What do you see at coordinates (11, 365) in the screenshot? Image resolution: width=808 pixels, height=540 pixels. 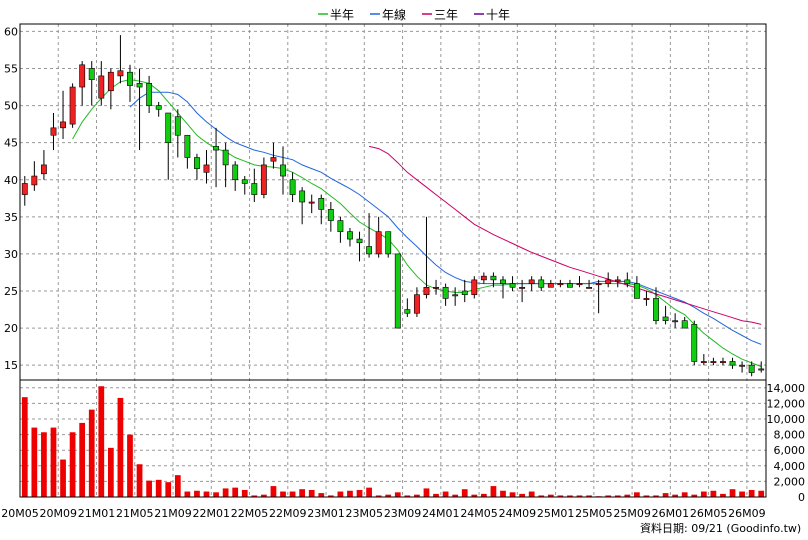 I see `price-tick-label: 15` at bounding box center [11, 365].